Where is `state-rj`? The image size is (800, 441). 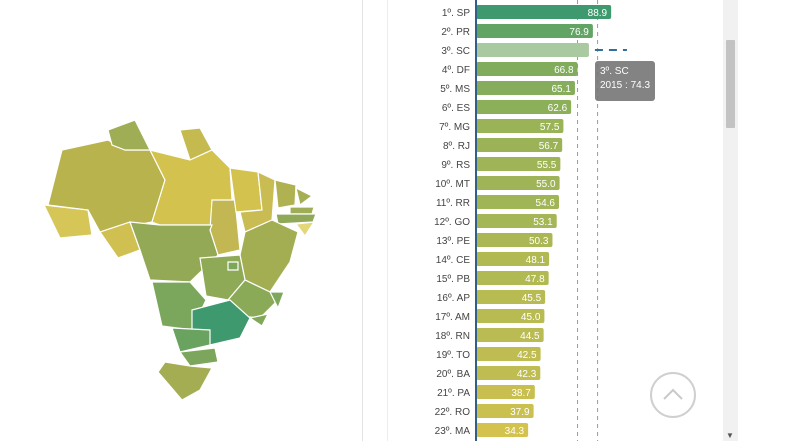 state-rj is located at coordinates (259, 320).